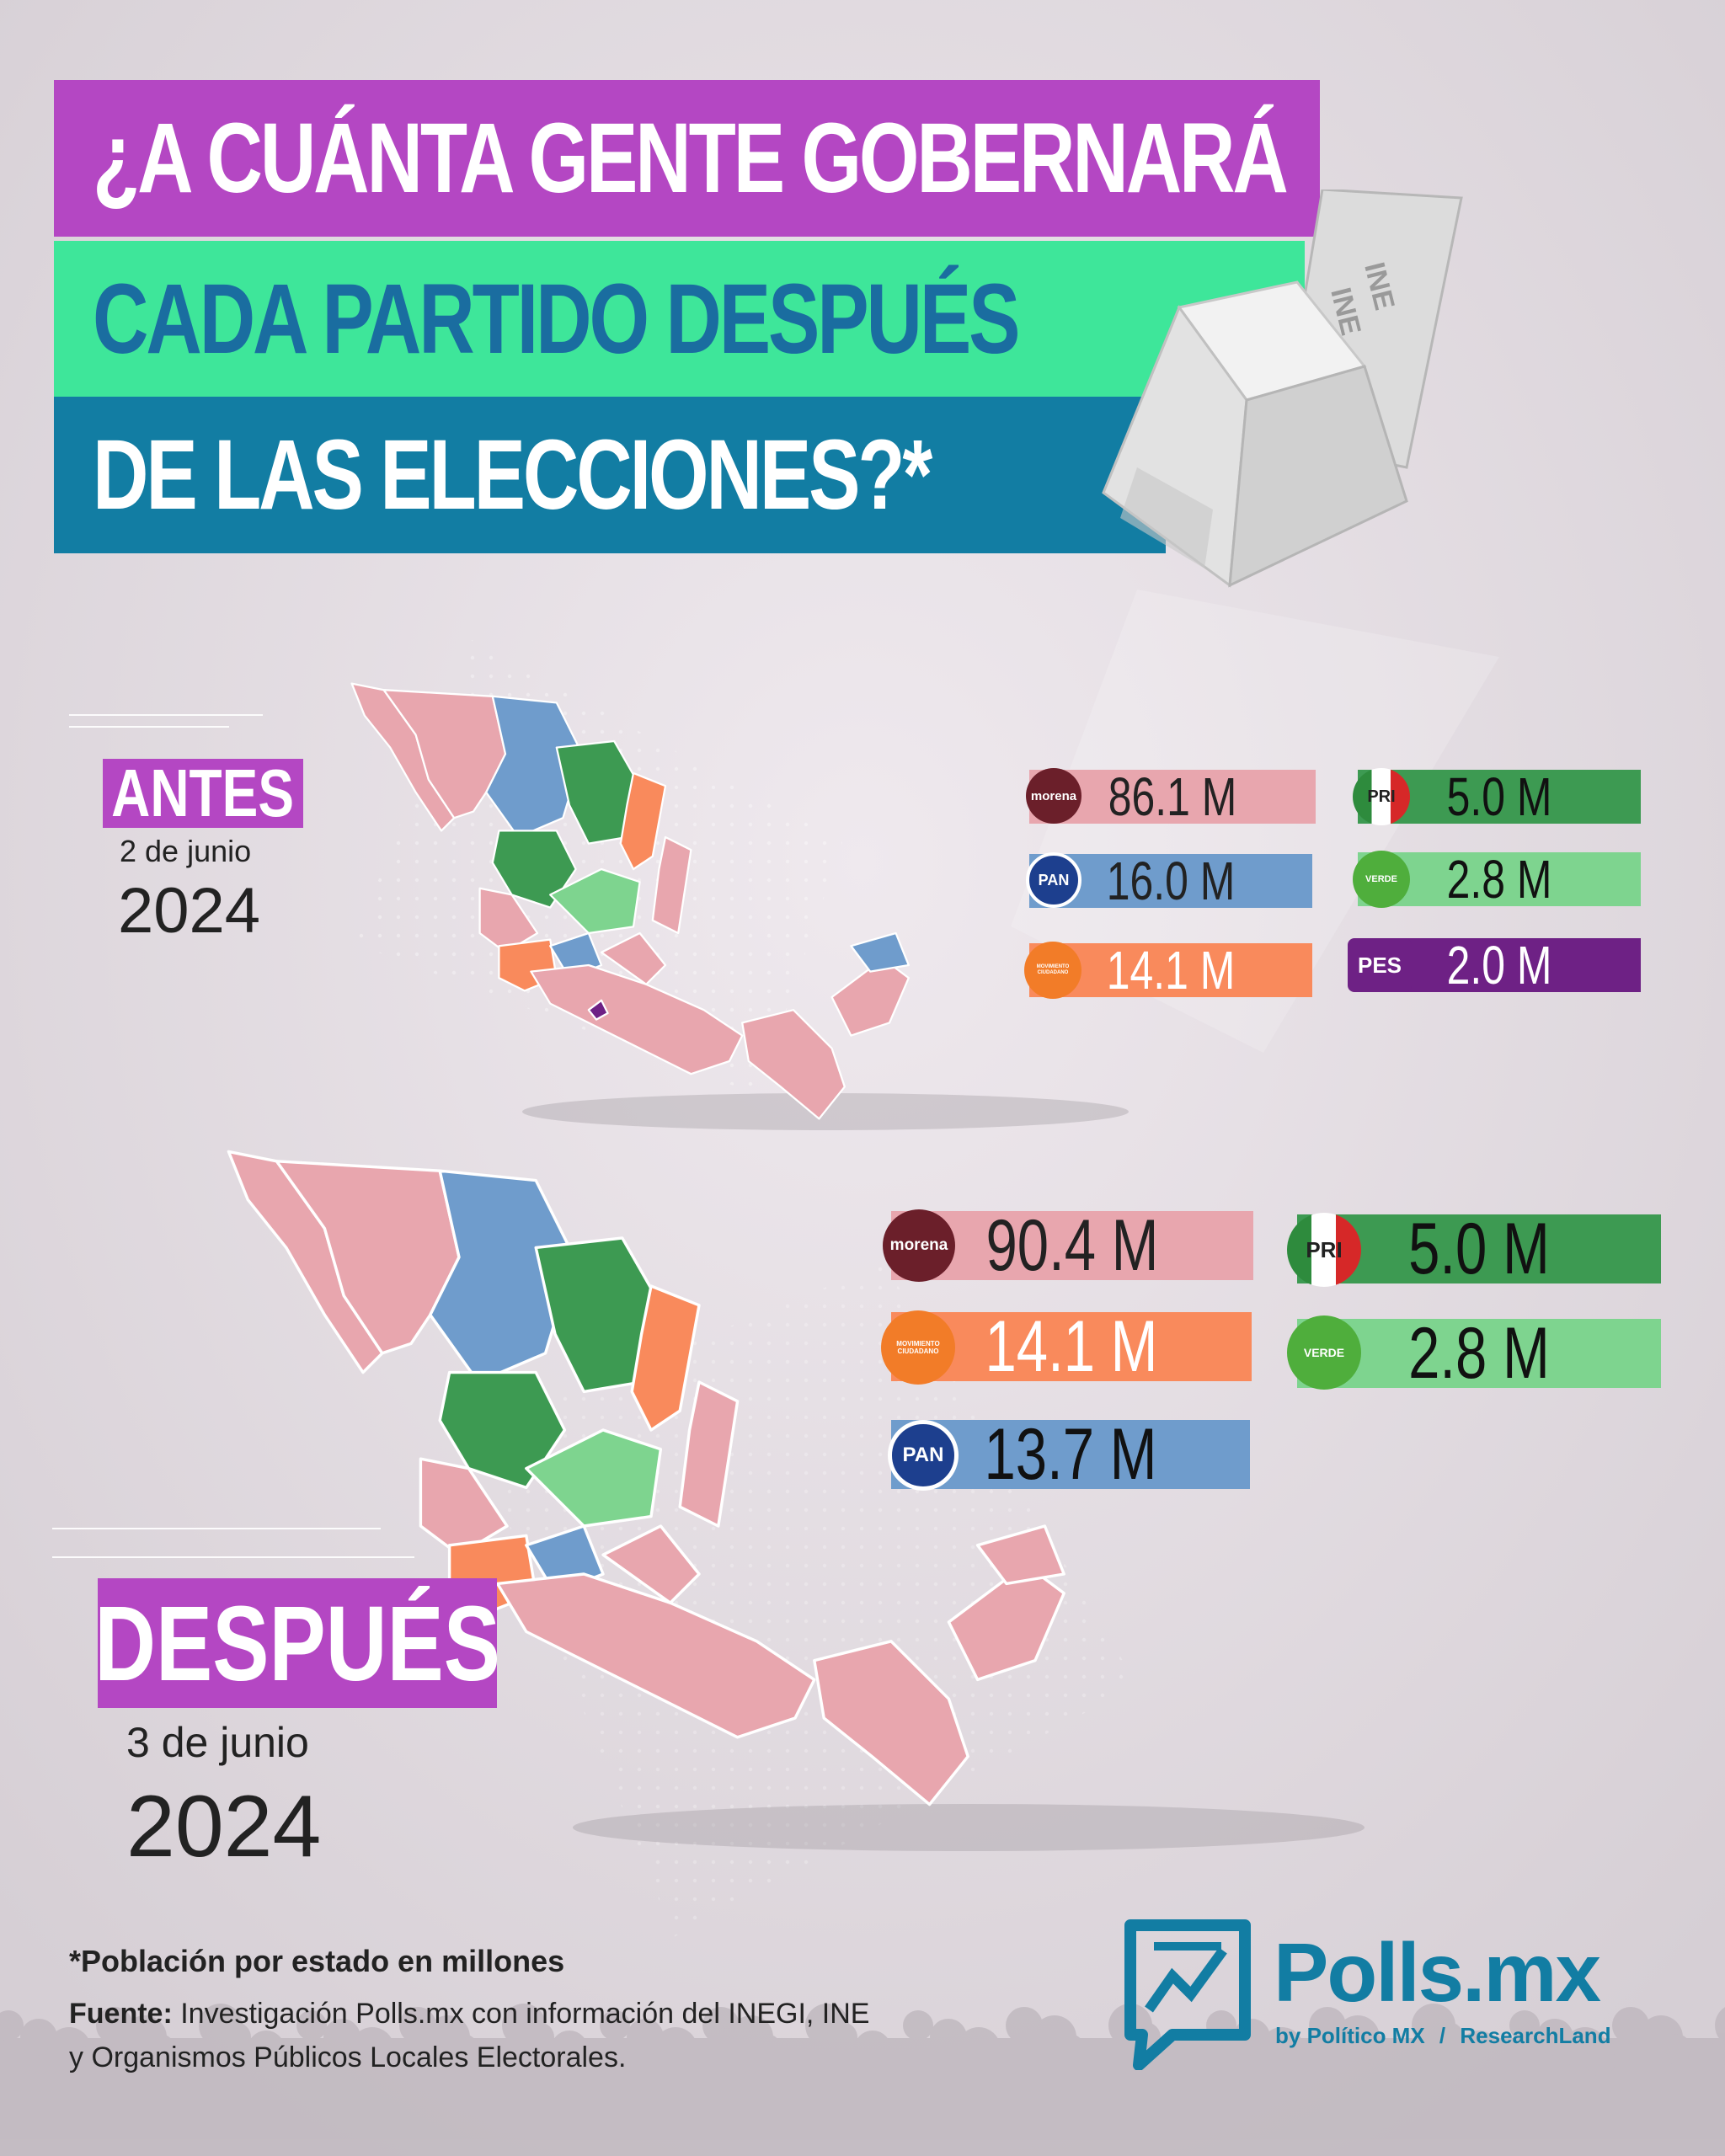 The width and height of the screenshot is (1725, 2156). What do you see at coordinates (1499, 879) in the screenshot?
I see `bar-antes-verde: 2.8 M` at bounding box center [1499, 879].